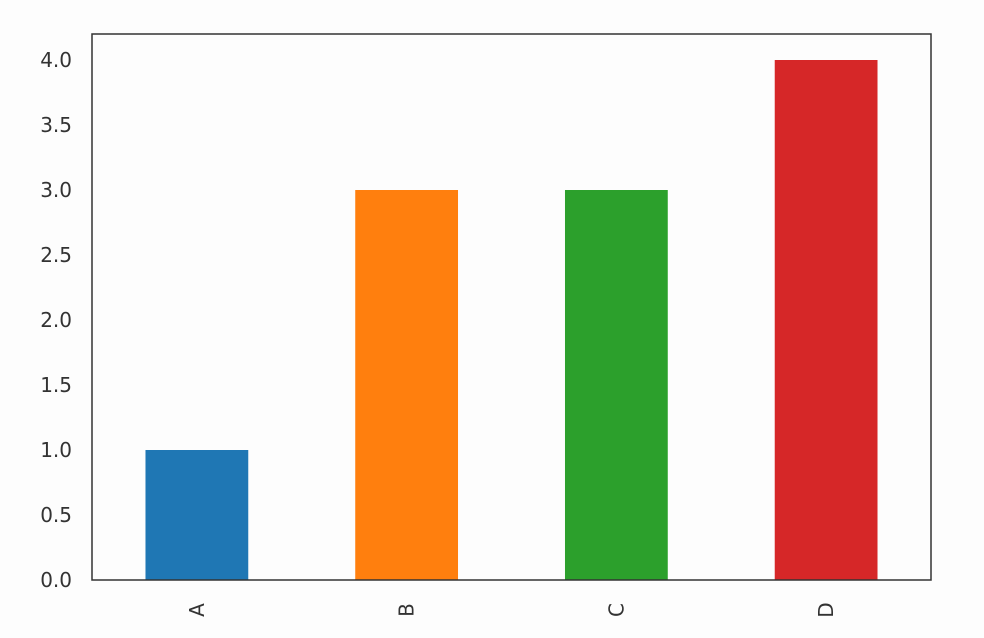  What do you see at coordinates (56, 515) in the screenshot?
I see `y-tick-label: 0.5` at bounding box center [56, 515].